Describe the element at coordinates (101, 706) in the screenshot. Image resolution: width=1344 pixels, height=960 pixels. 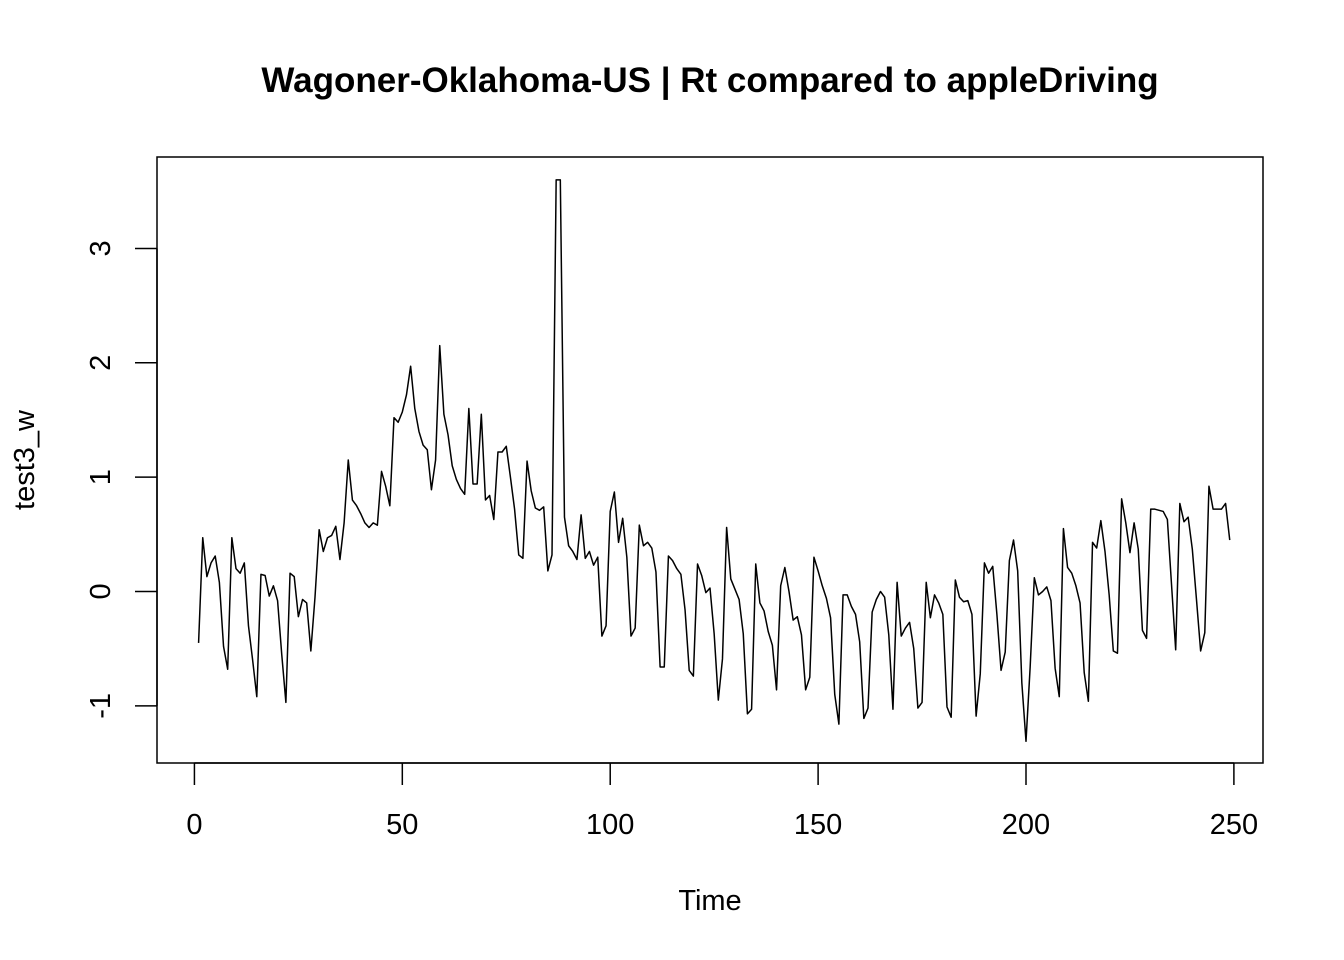
I see `y-tick-label: -1` at that location.